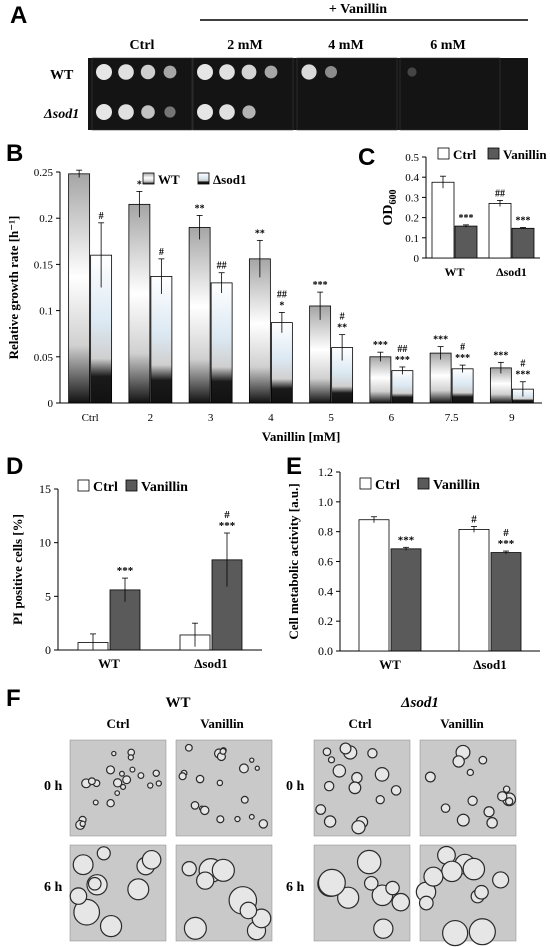  What do you see at coordinates (203, 178) in the screenshot?
I see `legend-swatch-Δsod1` at bounding box center [203, 178].